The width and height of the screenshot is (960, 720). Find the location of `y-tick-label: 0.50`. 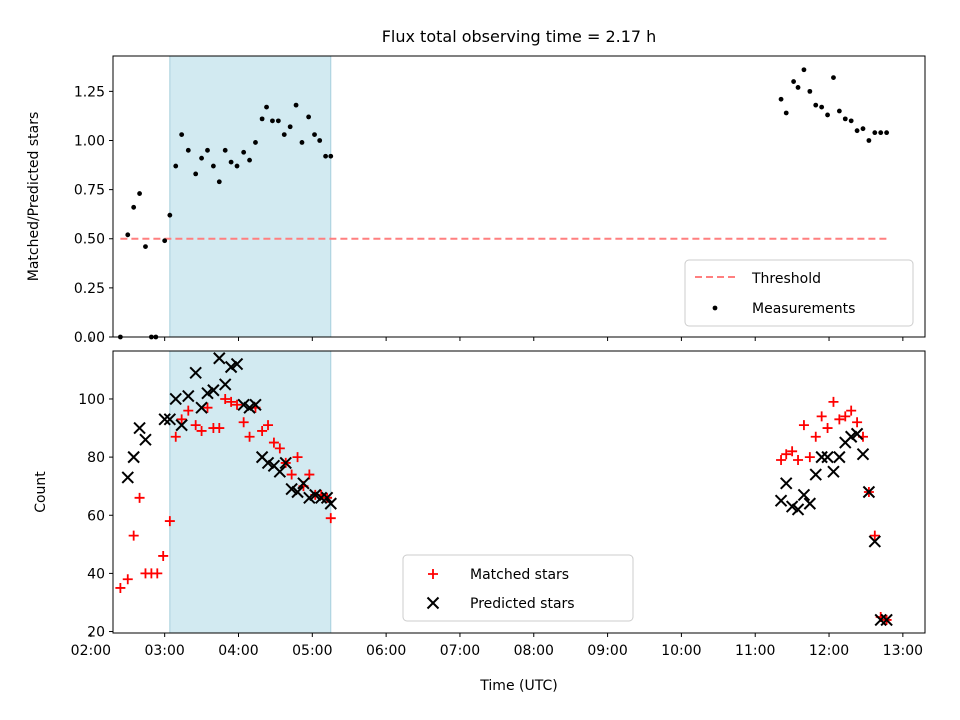

y-tick-label: 0.50 is located at coordinates (89, 240).